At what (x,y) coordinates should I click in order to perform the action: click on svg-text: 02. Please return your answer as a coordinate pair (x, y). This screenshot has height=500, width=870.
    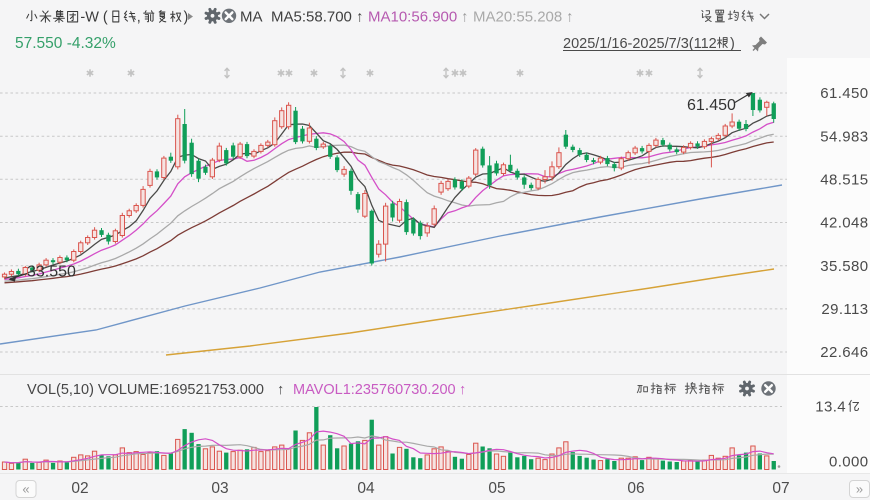
    Looking at the image, I should click on (79, 488).